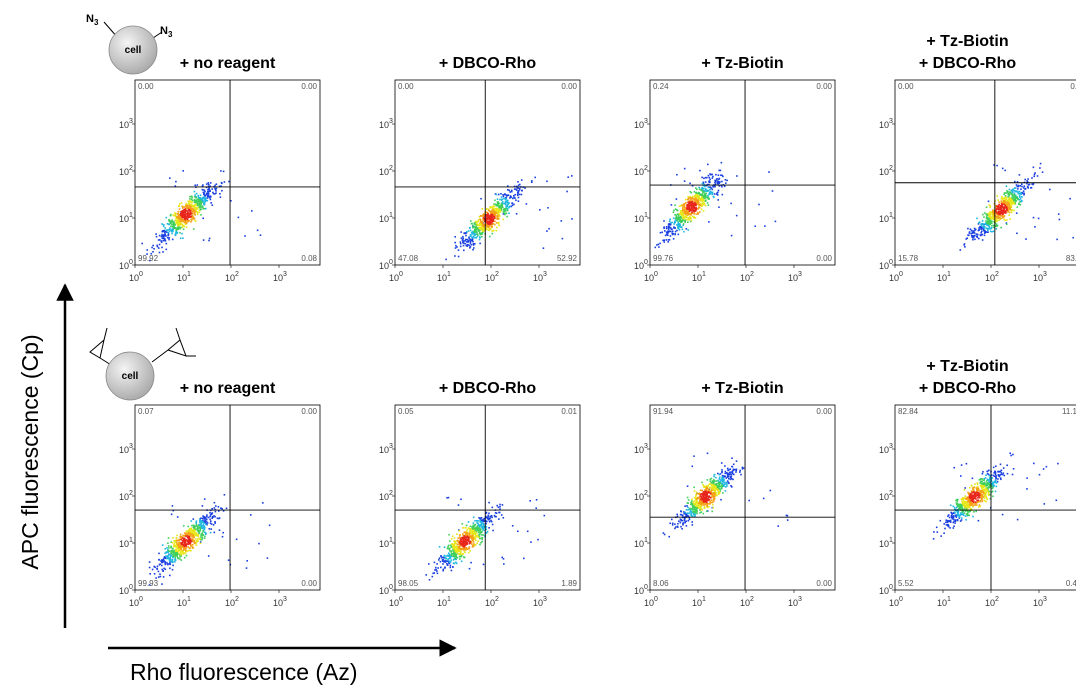 This screenshot has width=1076, height=688. I want to click on plot-frame, so click(487, 497).